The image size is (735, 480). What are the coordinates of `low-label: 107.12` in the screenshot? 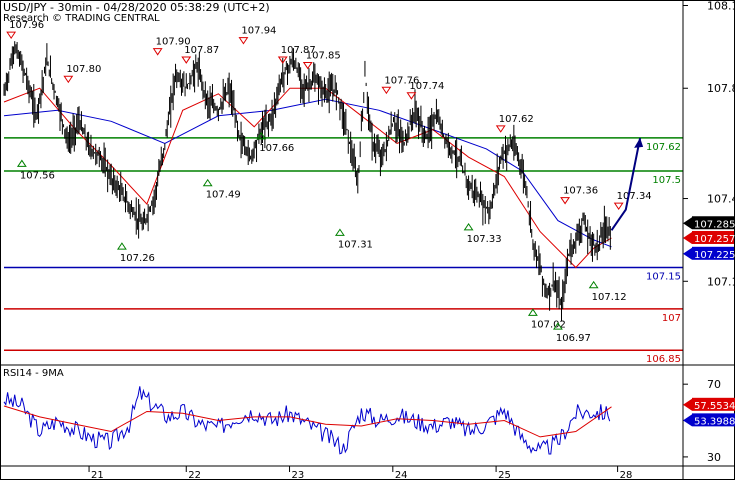 It's located at (609, 297).